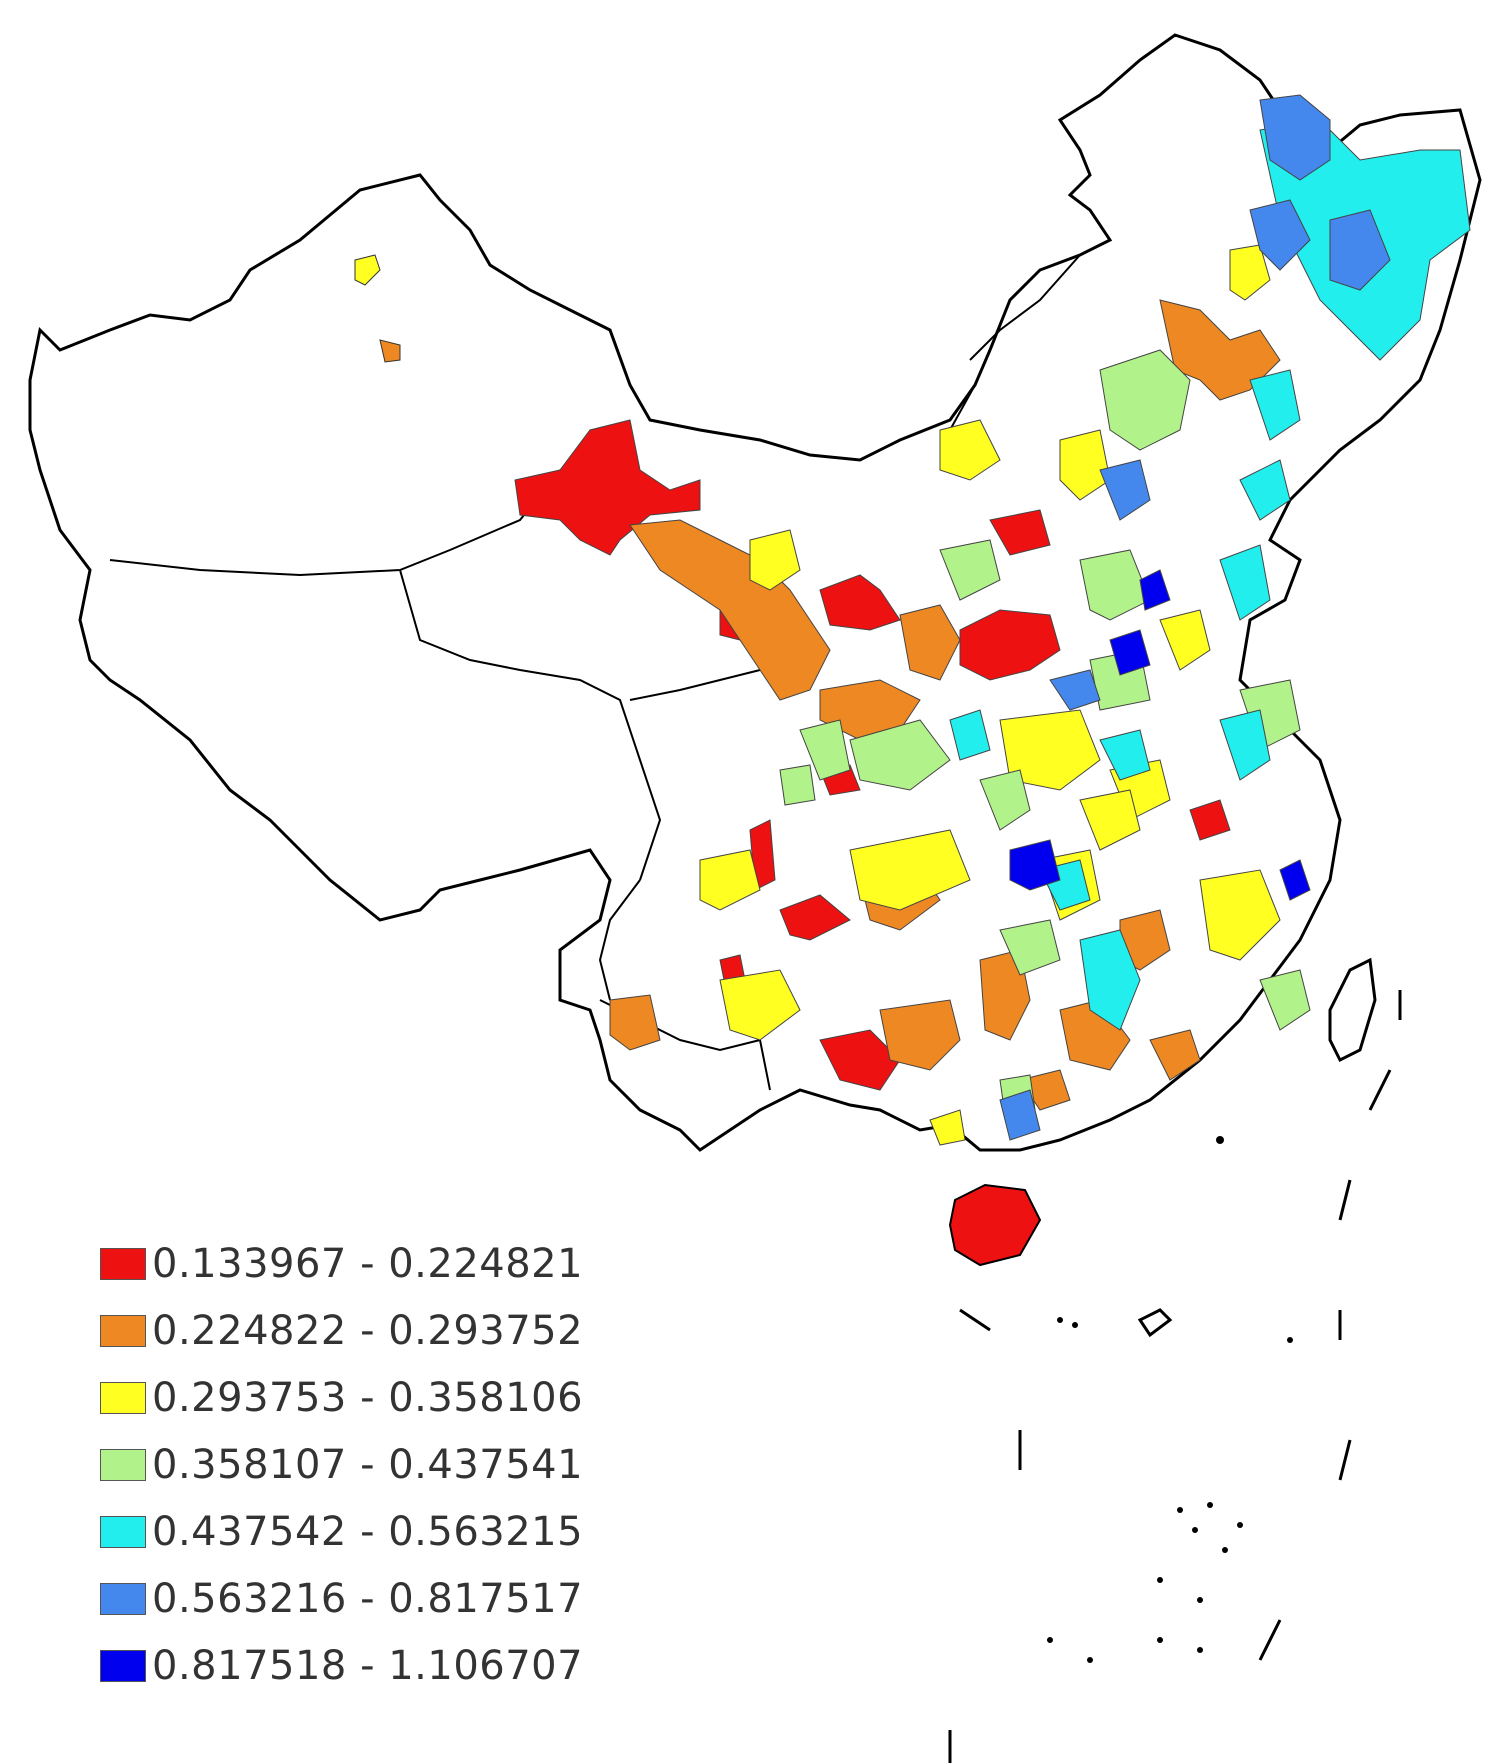  What do you see at coordinates (368, 1531) in the screenshot?
I see `legend-label: 0.437542 - 0.563215` at bounding box center [368, 1531].